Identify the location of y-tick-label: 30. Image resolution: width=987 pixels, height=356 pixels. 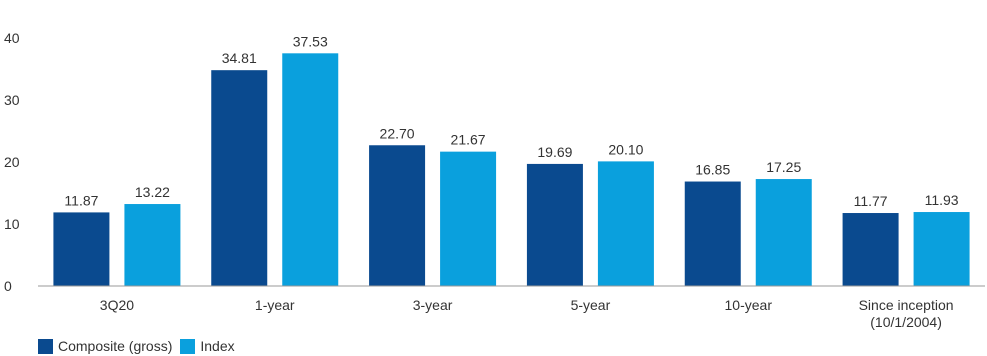
(12, 100).